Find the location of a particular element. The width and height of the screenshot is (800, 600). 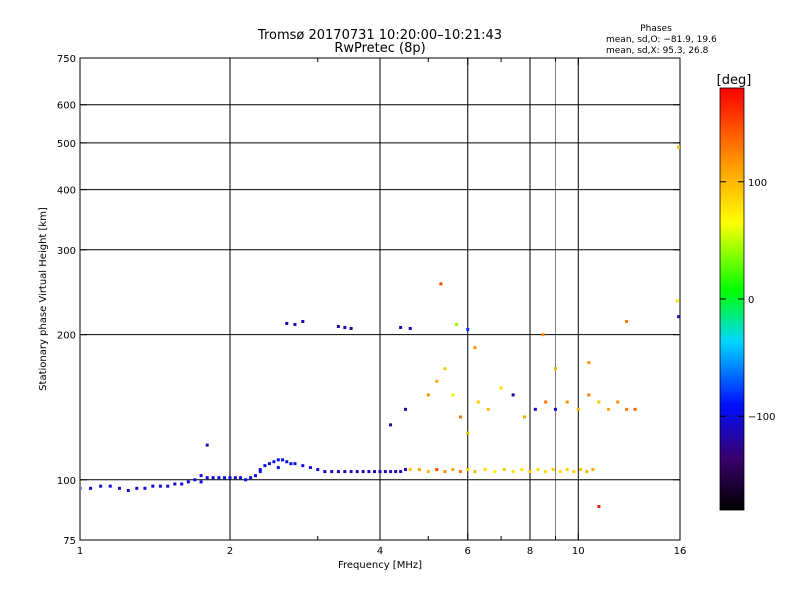

y-tick-label: 75 is located at coordinates (69, 541).